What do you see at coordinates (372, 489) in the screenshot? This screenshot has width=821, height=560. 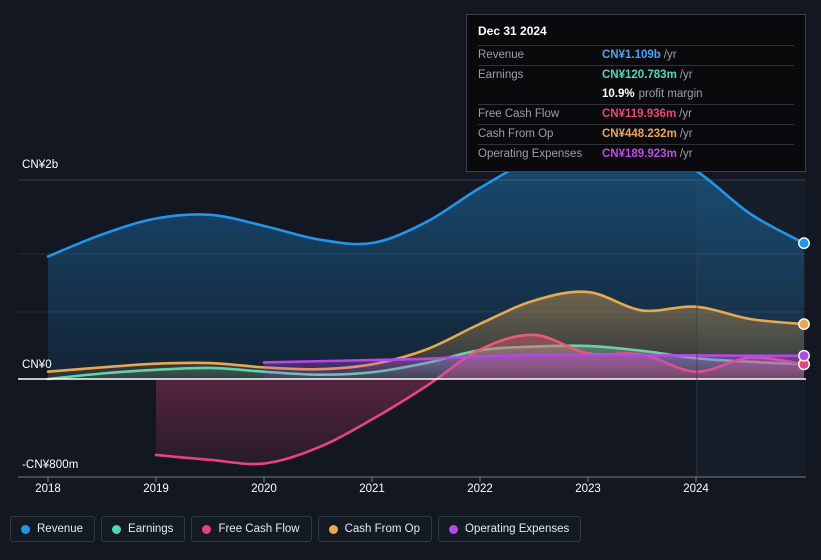 I see `x-axis-tick-2021: 2021` at bounding box center [372, 489].